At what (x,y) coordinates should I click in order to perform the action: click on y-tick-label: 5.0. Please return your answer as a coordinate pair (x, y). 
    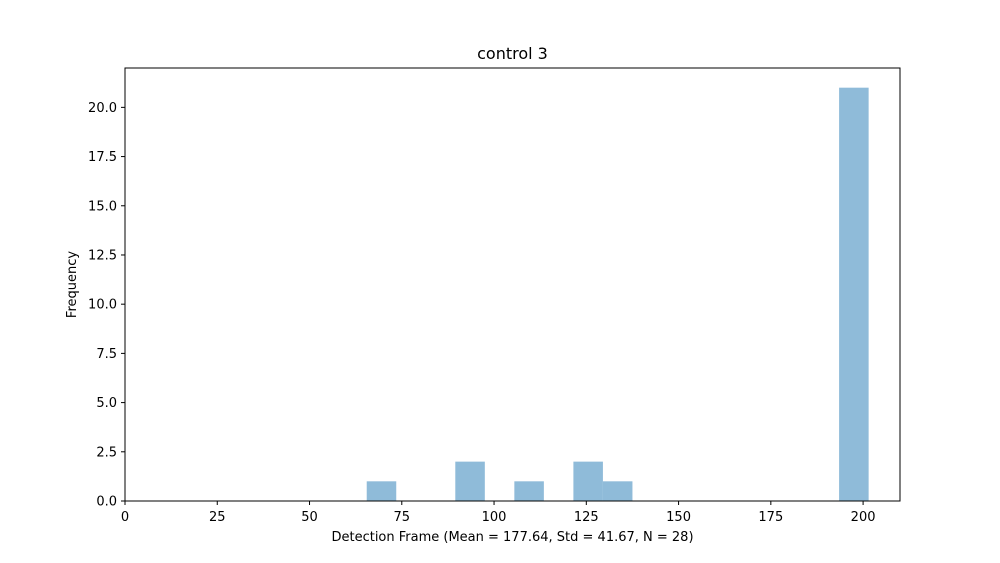
    Looking at the image, I should click on (106, 403).